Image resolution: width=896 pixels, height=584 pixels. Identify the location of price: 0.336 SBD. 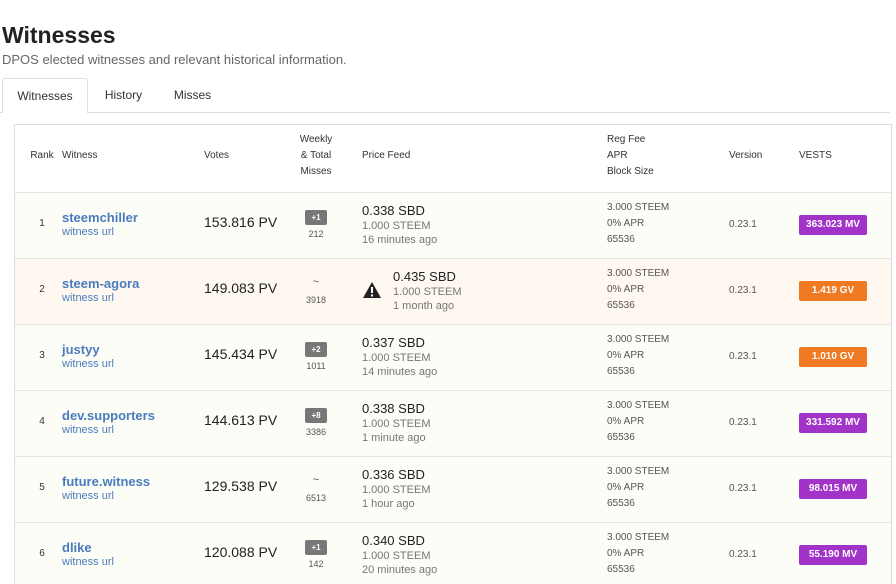
(393, 474).